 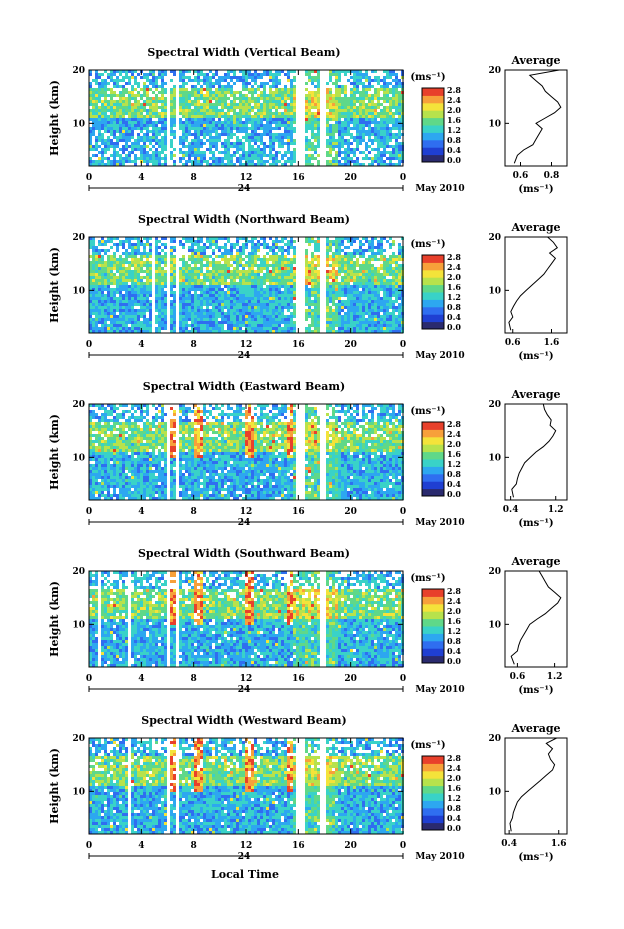 I want to click on panel-title: Spectral Width (Westward Beam), so click(x=243, y=720).